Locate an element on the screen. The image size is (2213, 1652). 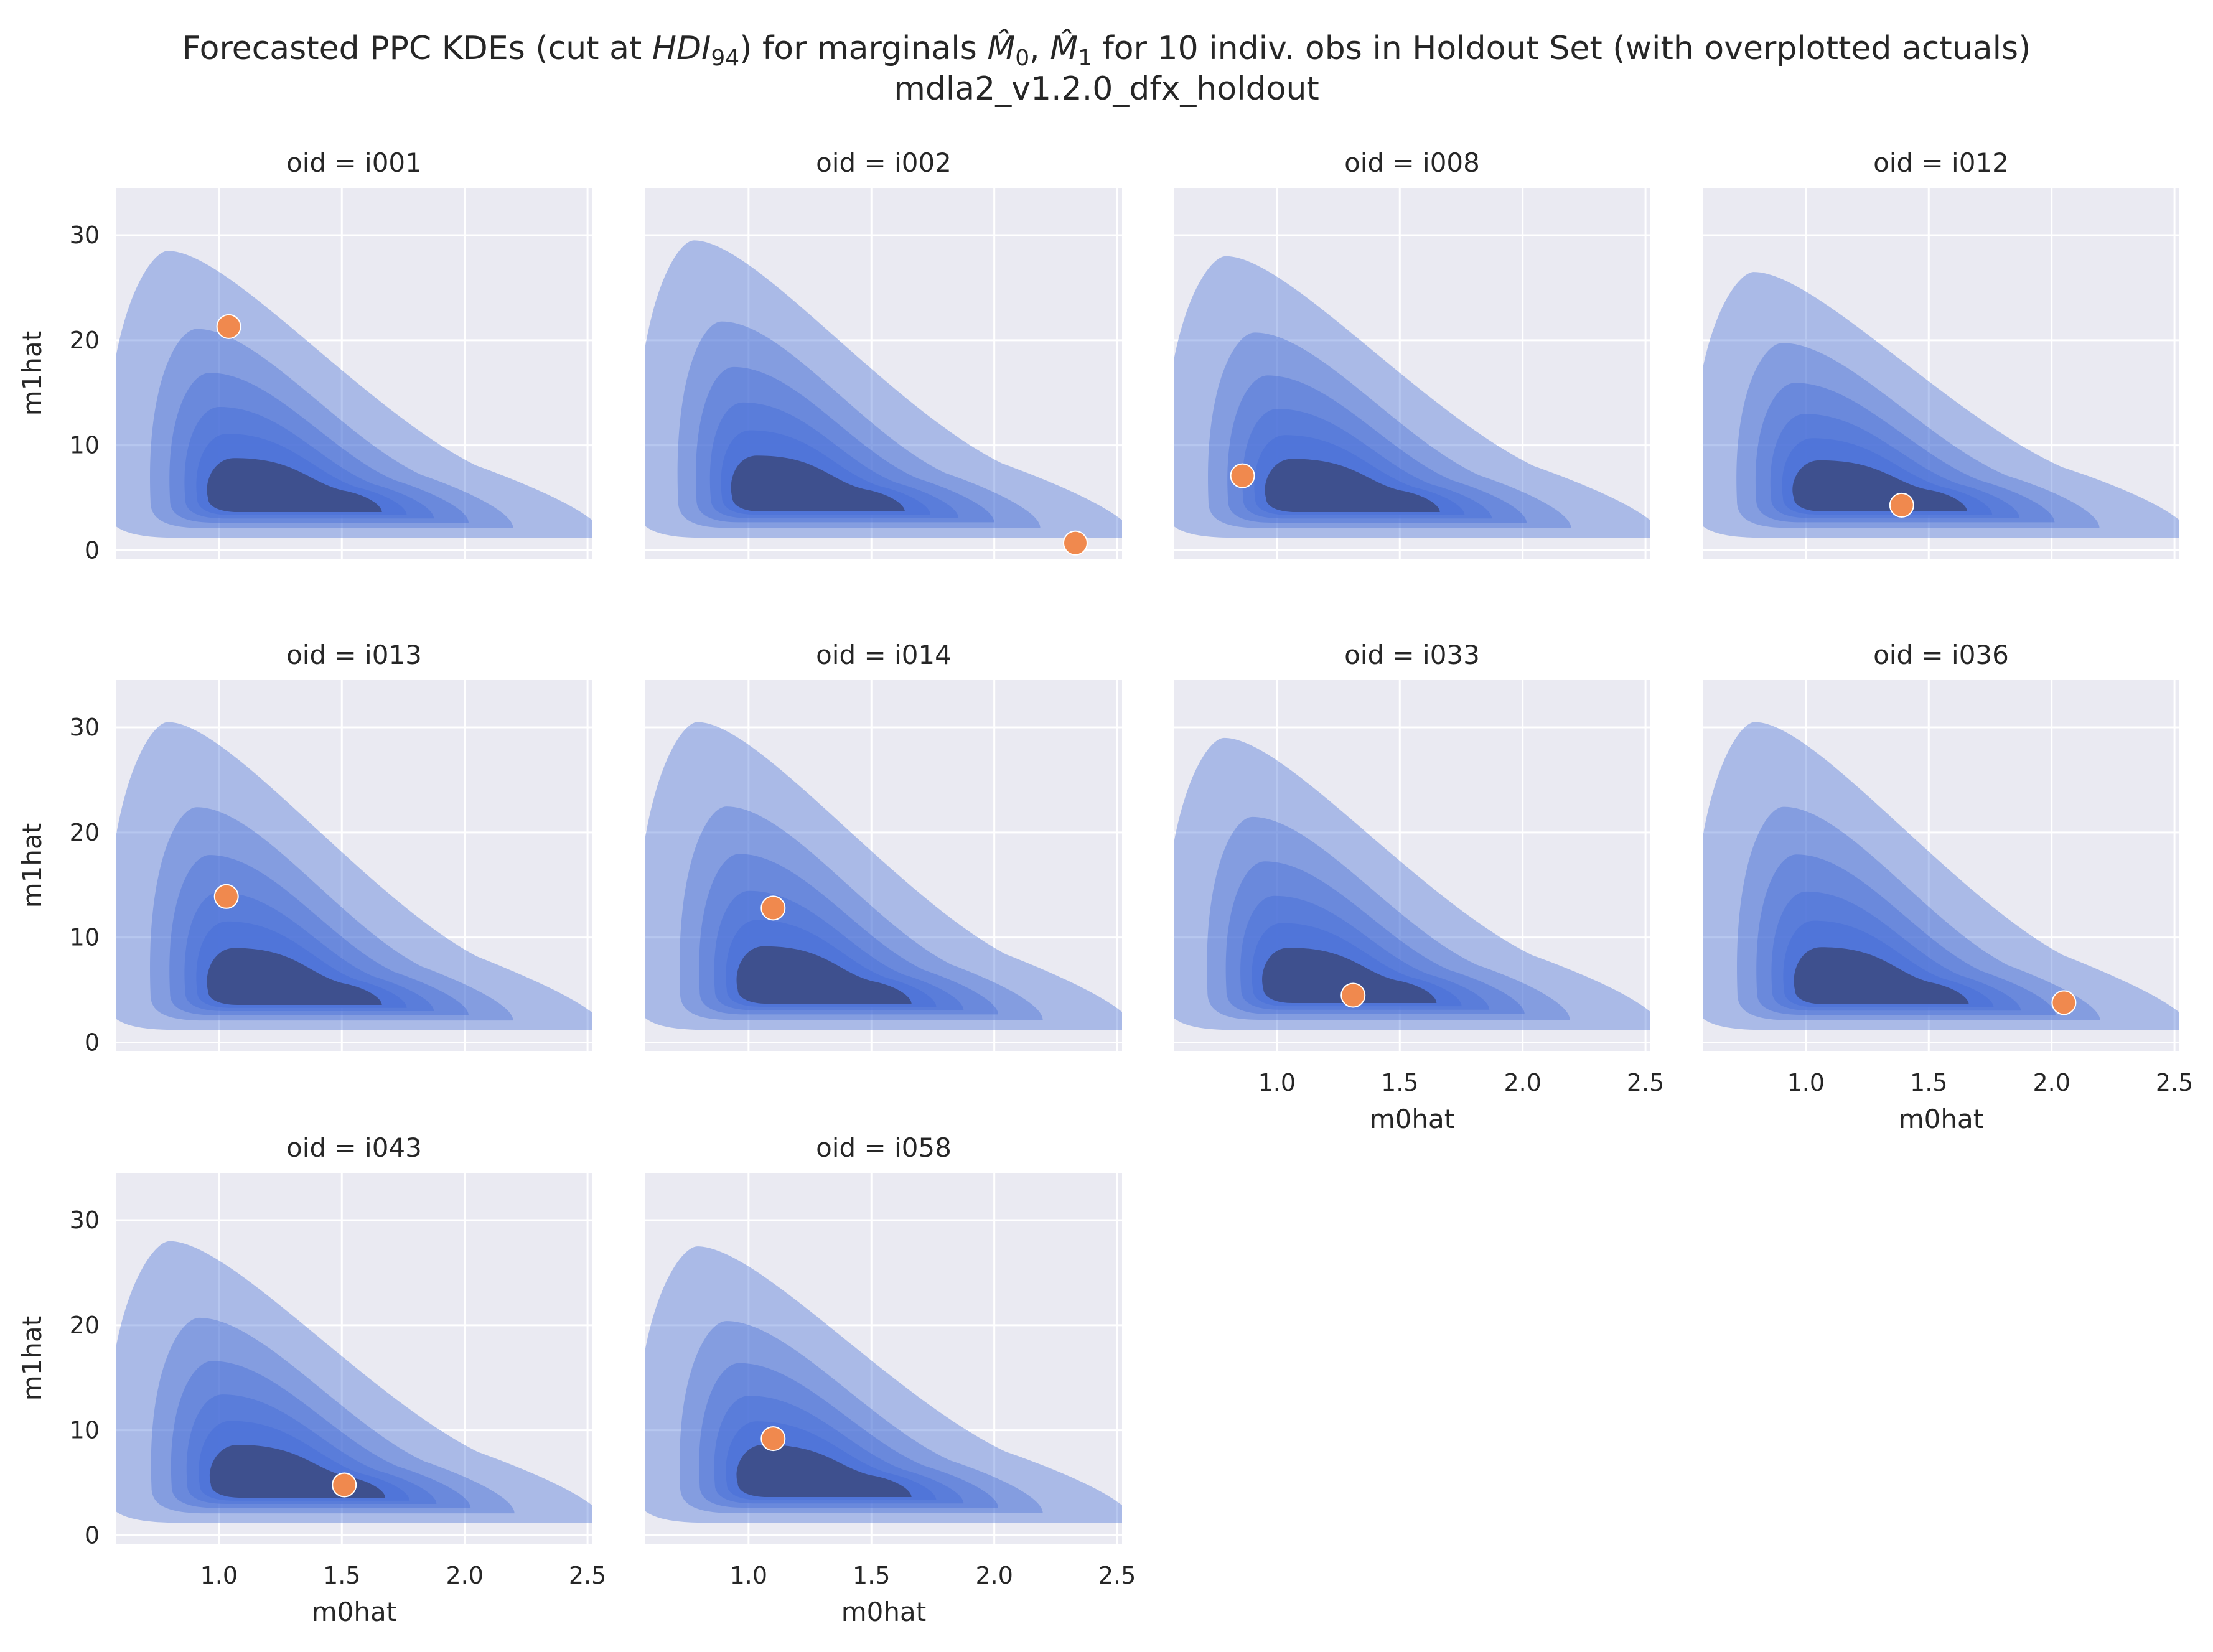
title-prefix: Forecasted PPC KDEs (cut at is located at coordinates (417, 48).